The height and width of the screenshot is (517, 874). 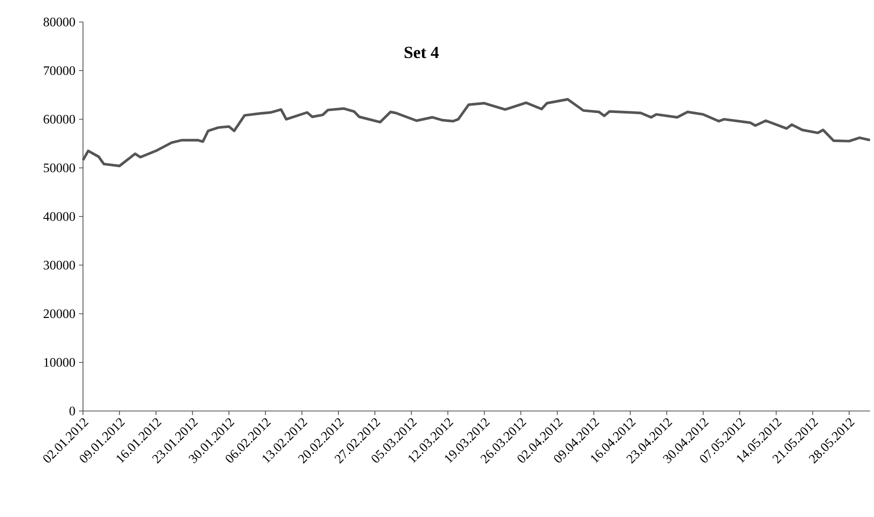 I want to click on y-tick-label: 60000, so click(x=59, y=119).